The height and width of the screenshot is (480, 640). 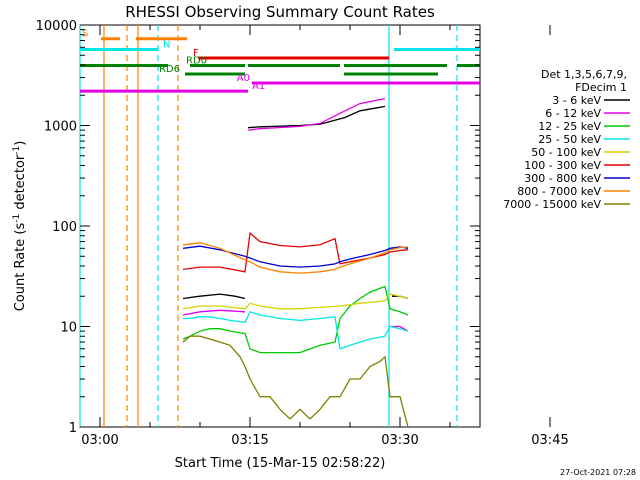 What do you see at coordinates (559, 191) in the screenshot?
I see `legend-entry-label: 800 - 7000 keV` at bounding box center [559, 191].